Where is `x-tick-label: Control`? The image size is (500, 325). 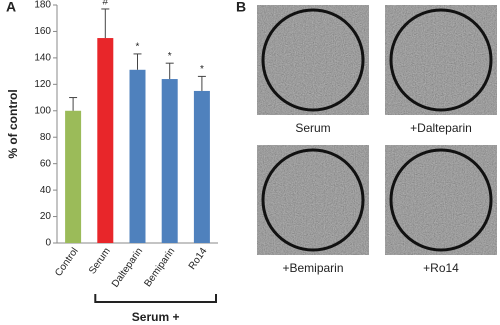
x-tick-label: Control is located at coordinates (67, 262).